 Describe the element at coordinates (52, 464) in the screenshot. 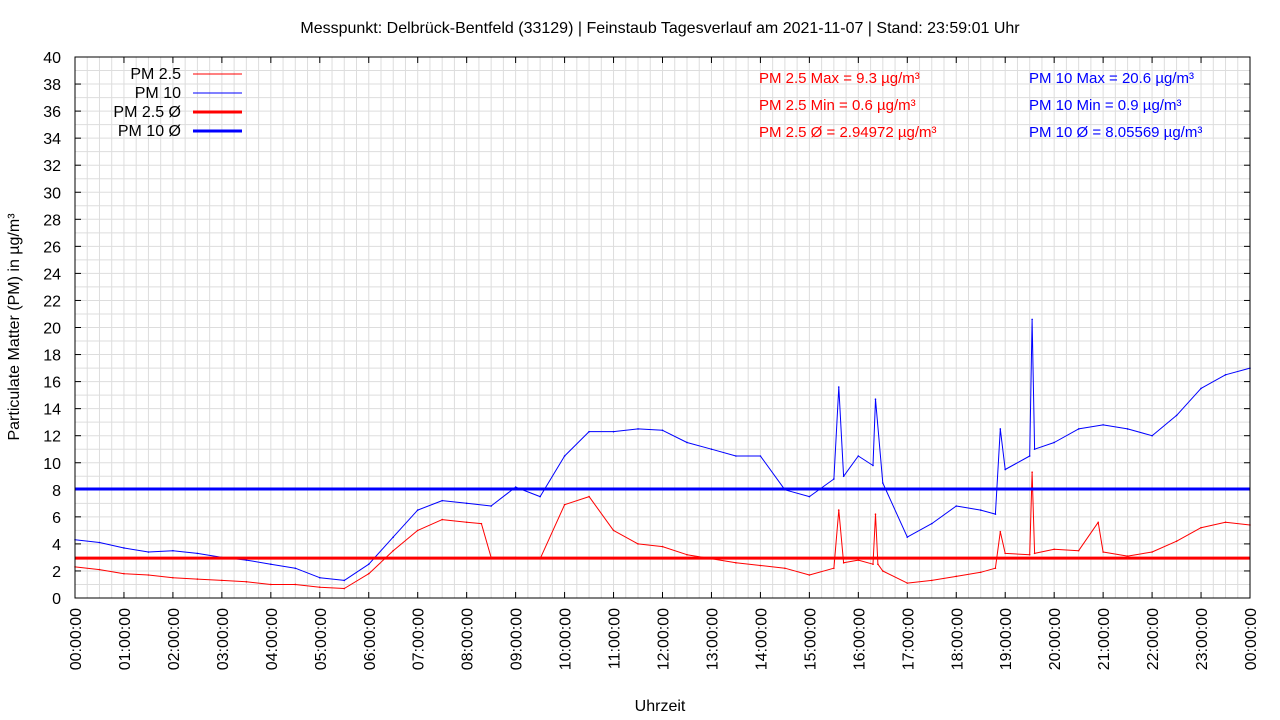

I see `y-tick-label: 10` at that location.